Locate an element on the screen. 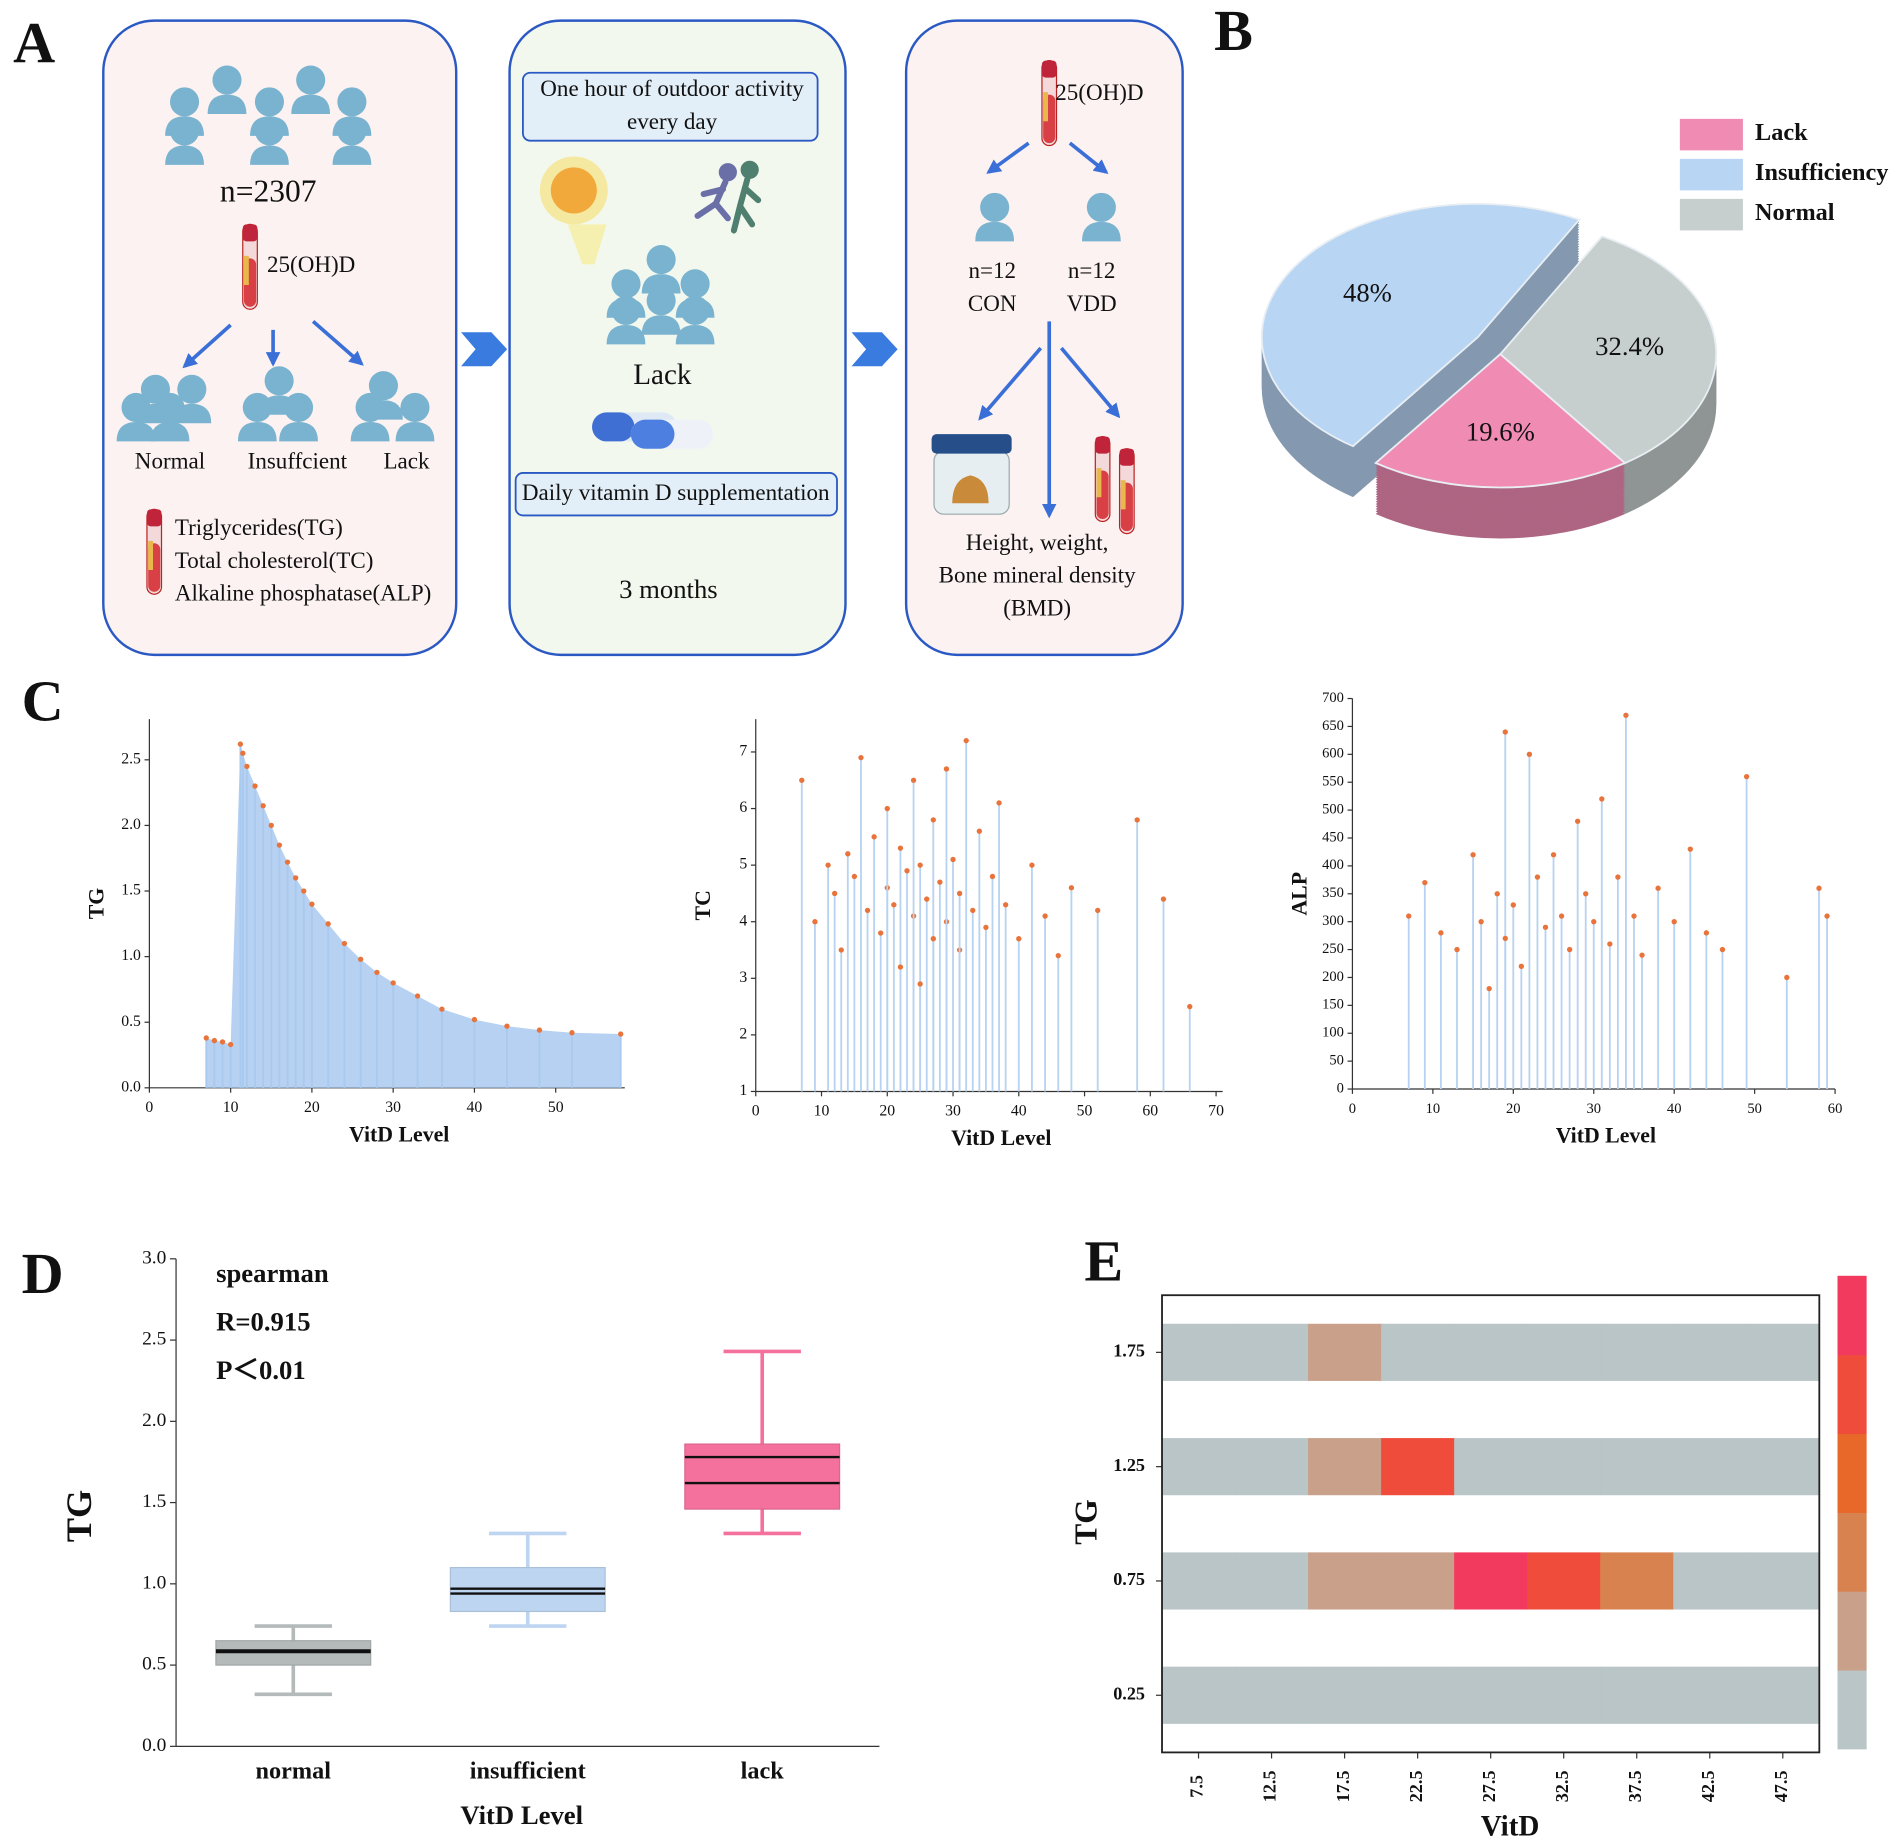 Image resolution: width=1902 pixels, height=1847 pixels. y-tick-label: 0.75 is located at coordinates (1129, 1579).